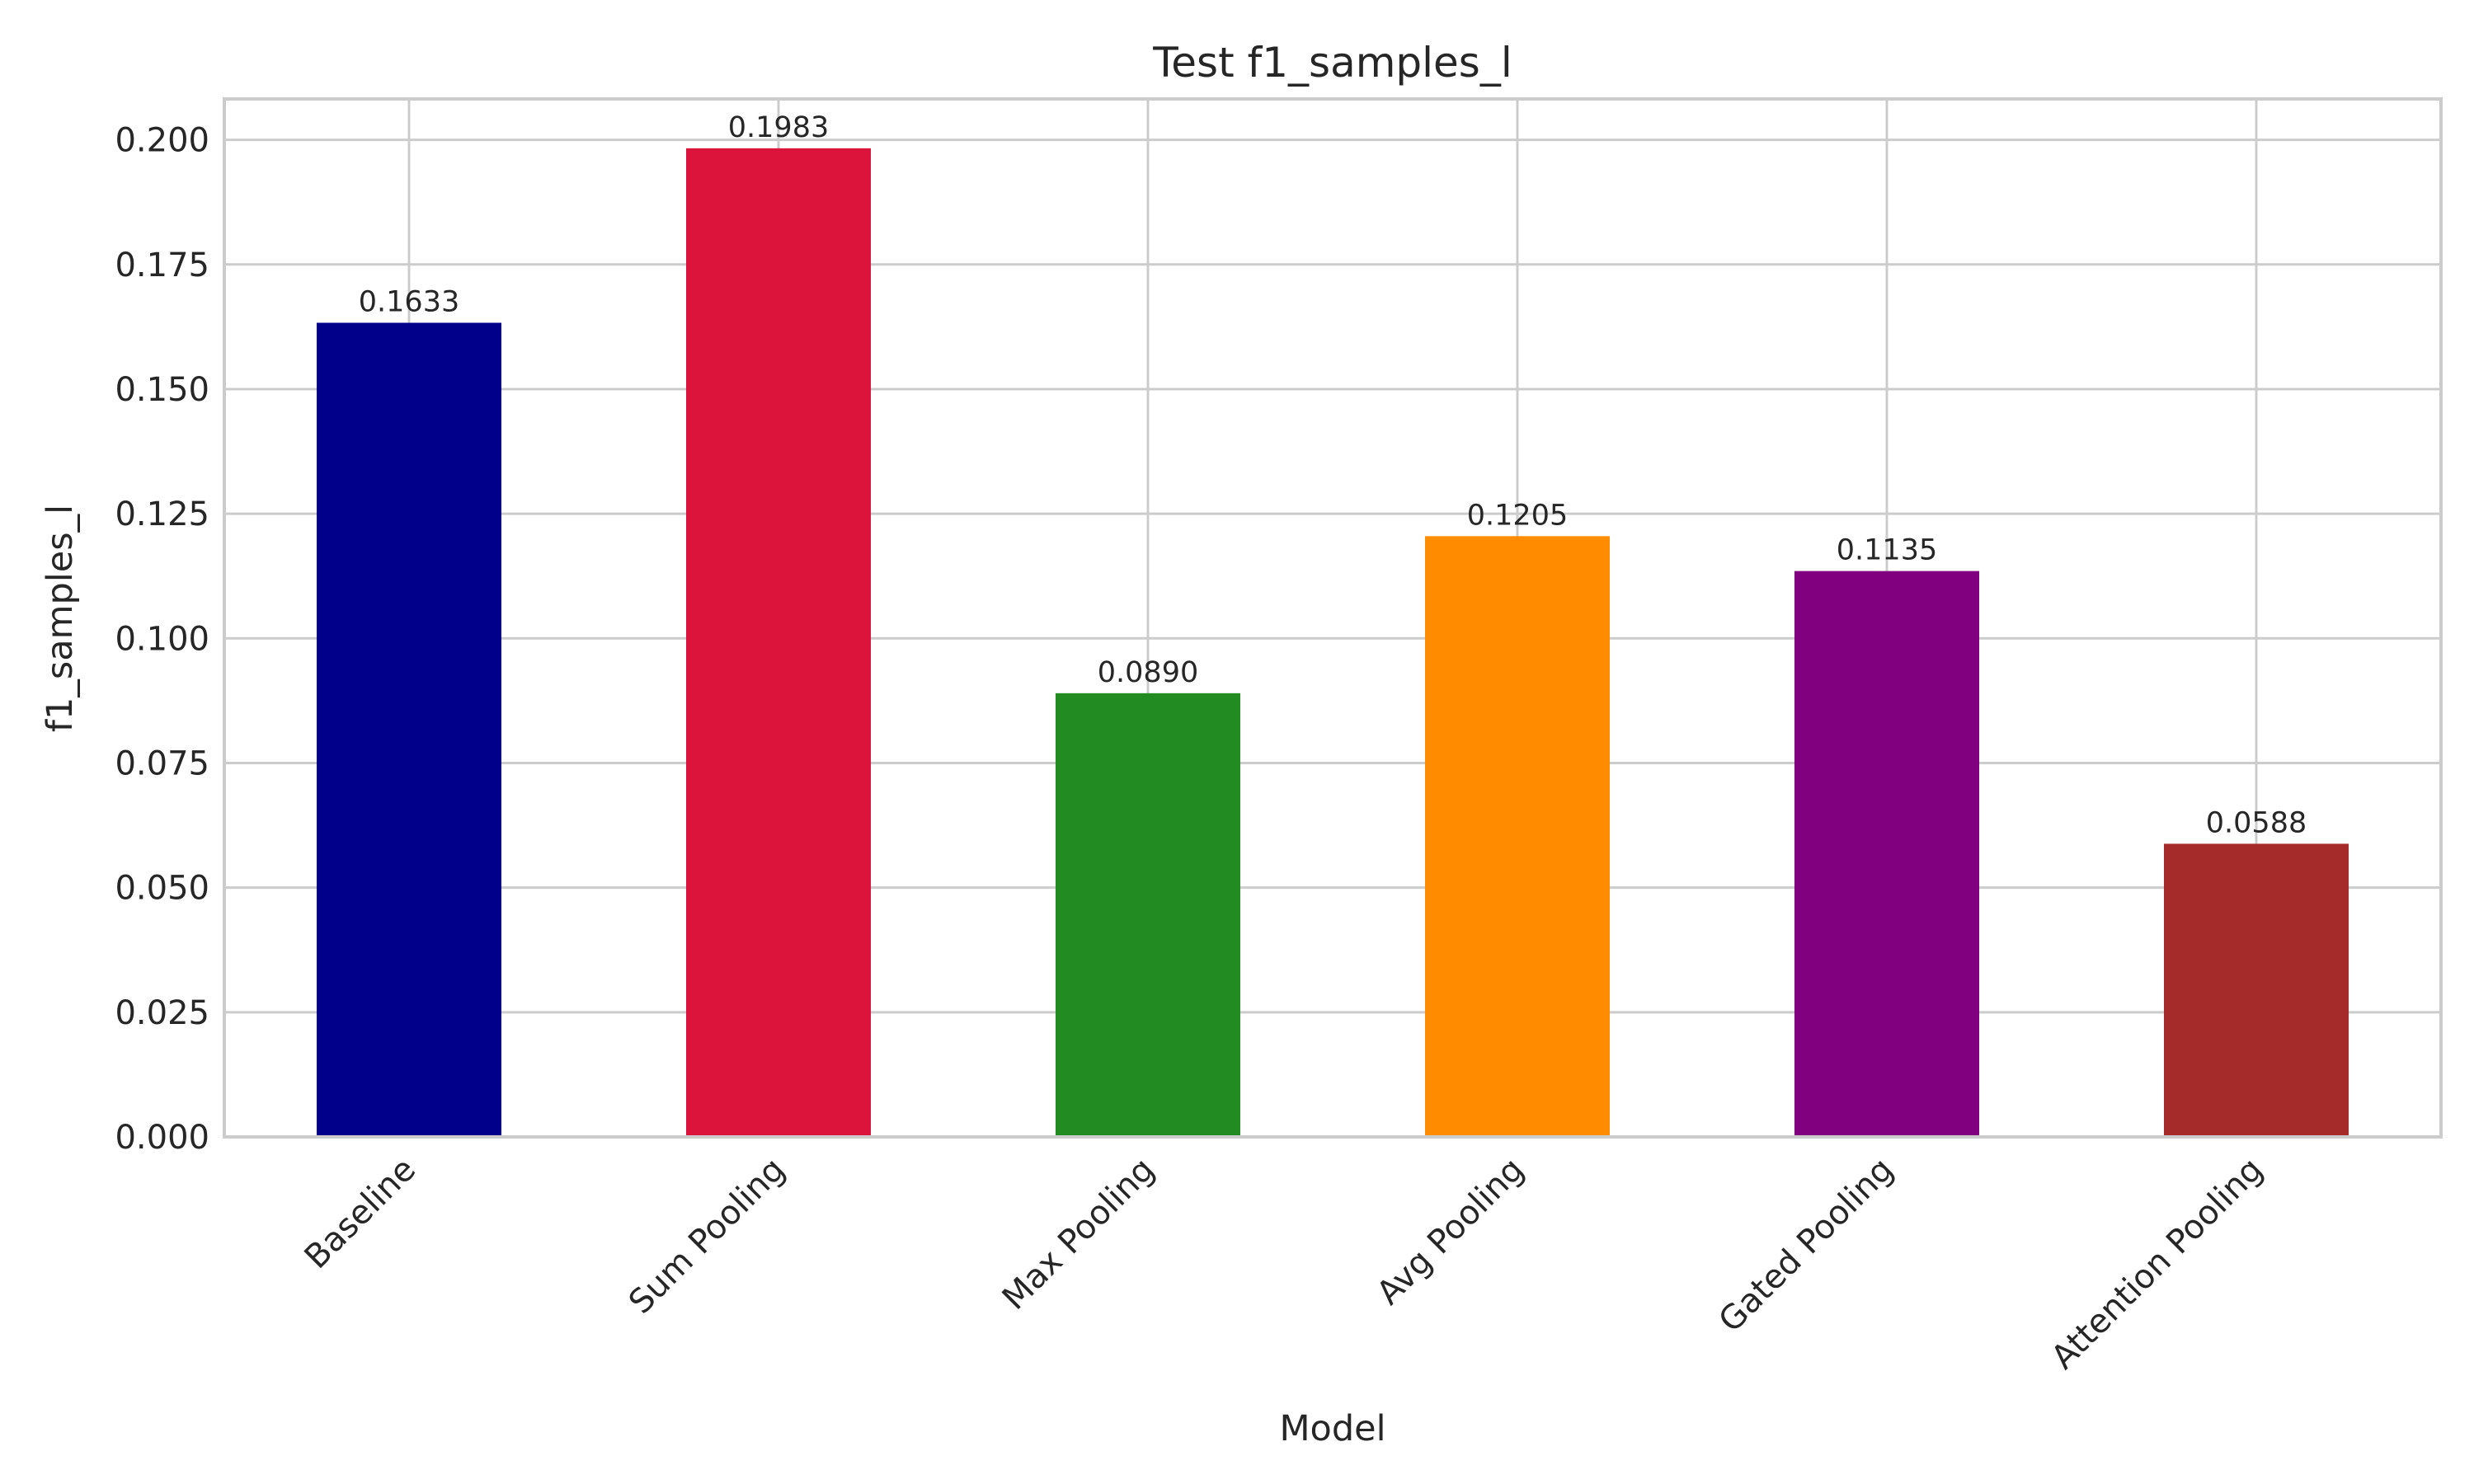  Describe the element at coordinates (162, 1013) in the screenshot. I see `y-tick-label: 0.025` at that location.